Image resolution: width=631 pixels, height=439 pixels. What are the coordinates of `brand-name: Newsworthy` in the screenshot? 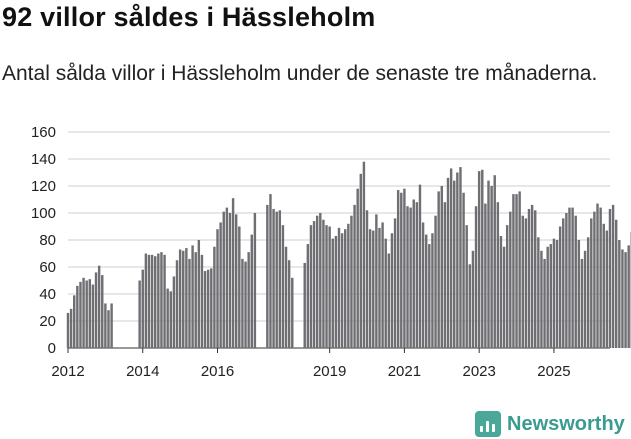 It's located at (566, 423).